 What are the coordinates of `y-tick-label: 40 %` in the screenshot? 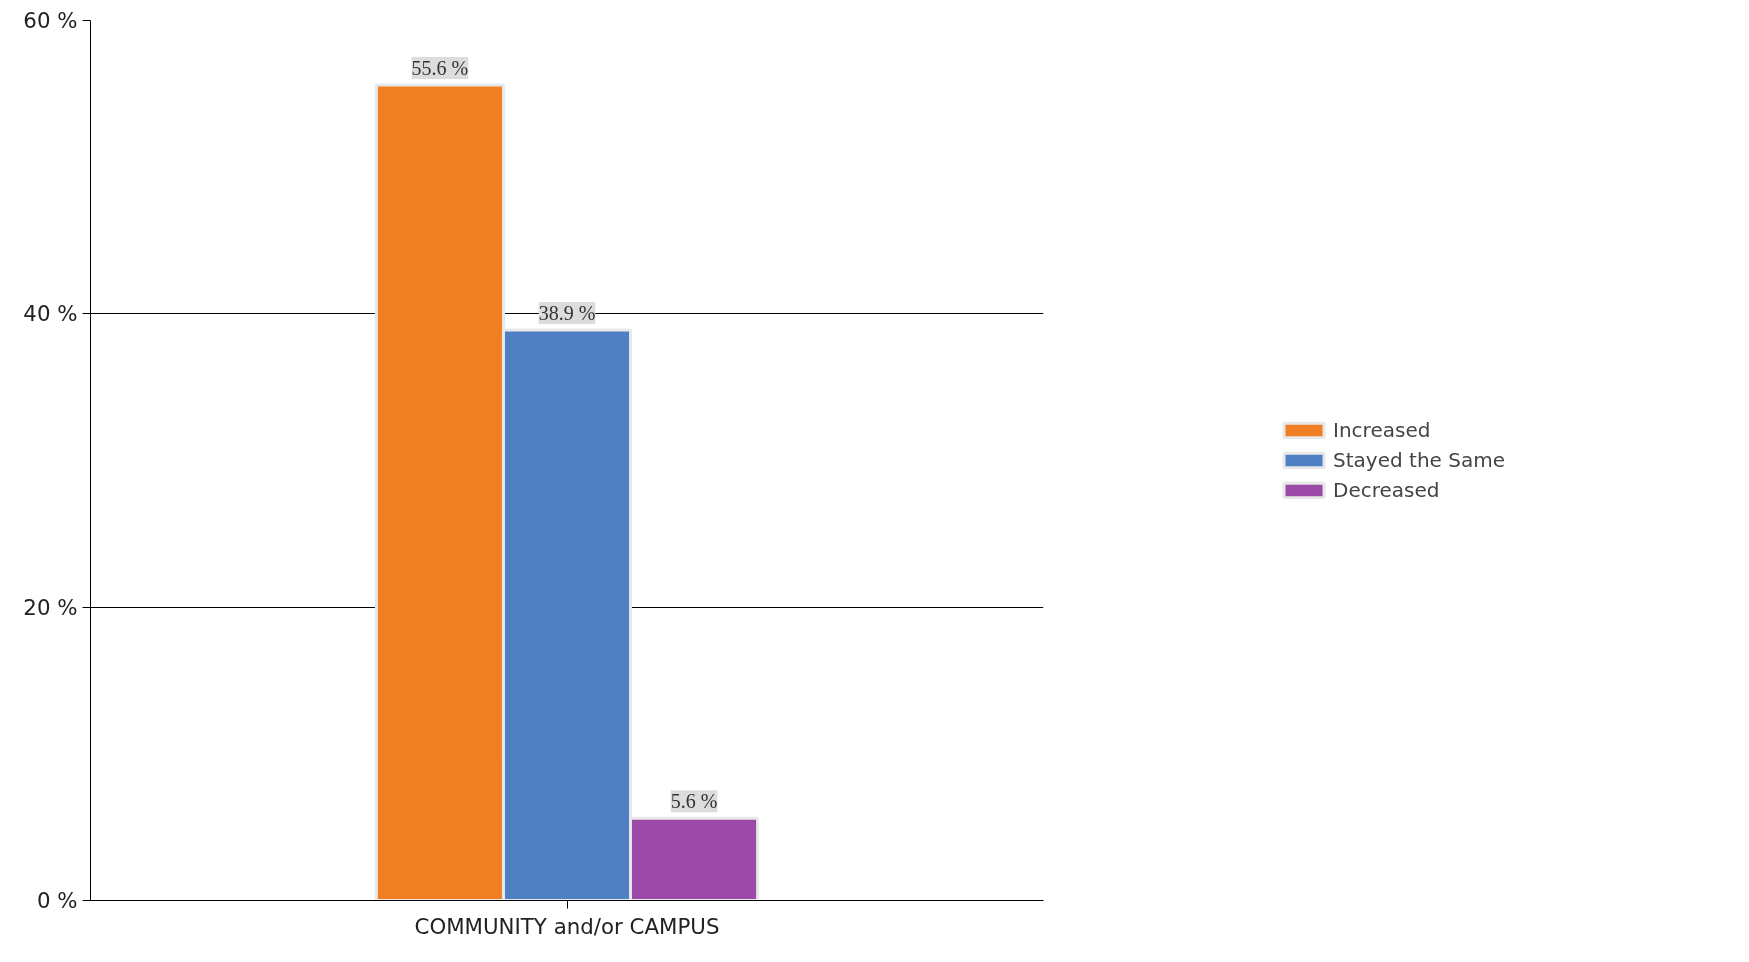 It's located at (50, 314).